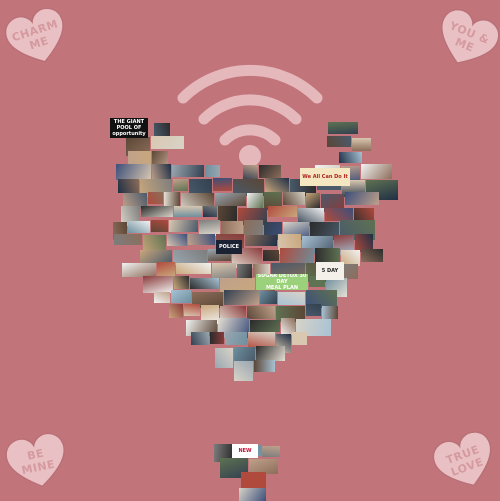 The image size is (500, 501). I want to click on collage-caption-text: 5 DAY, so click(330, 271).